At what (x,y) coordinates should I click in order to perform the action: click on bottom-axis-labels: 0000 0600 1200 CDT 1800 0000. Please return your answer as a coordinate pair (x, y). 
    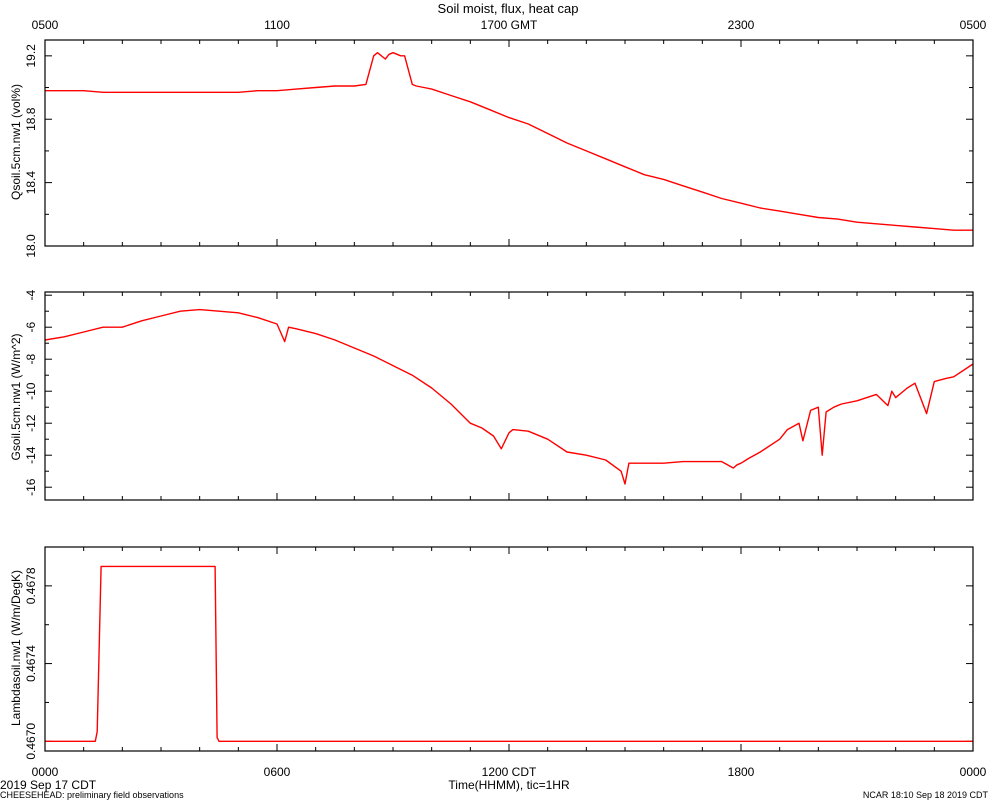
    Looking at the image, I should click on (509, 772).